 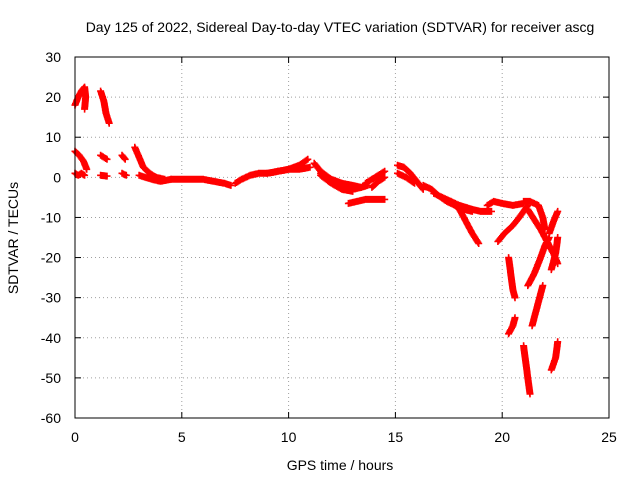 I want to click on y-tick-label: 10, so click(x=53, y=137).